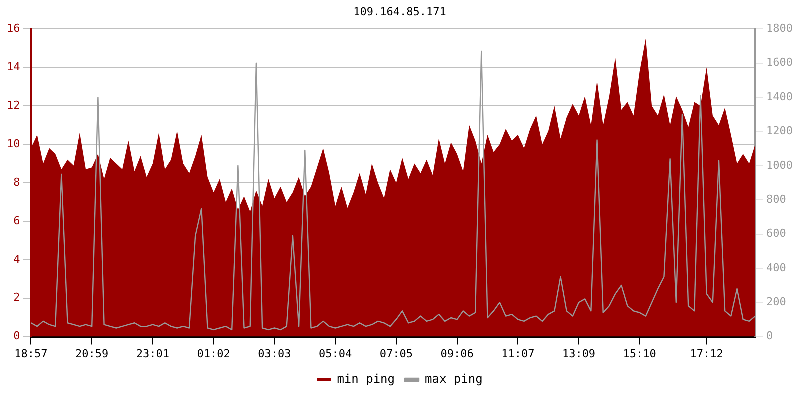 The width and height of the screenshot is (800, 400). What do you see at coordinates (780, 131) in the screenshot?
I see `y2-tick-label: 1200` at bounding box center [780, 131].